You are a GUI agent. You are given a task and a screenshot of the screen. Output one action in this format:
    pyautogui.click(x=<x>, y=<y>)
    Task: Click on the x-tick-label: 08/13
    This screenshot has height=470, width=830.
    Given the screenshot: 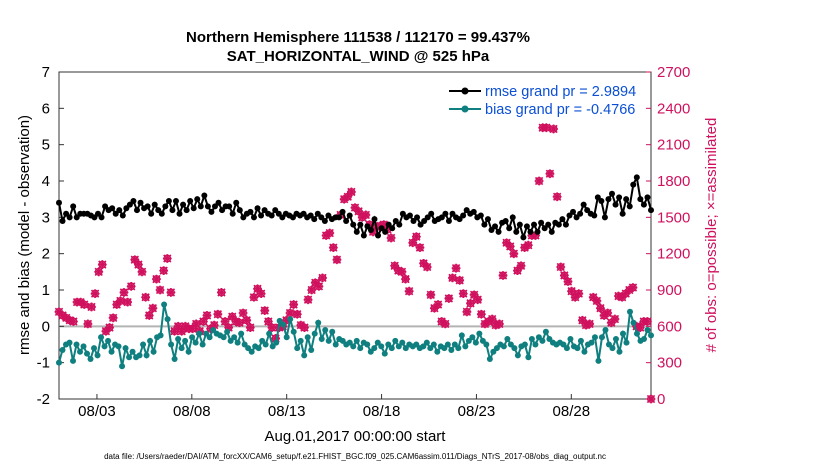 What is the action you would take?
    pyautogui.click(x=287, y=411)
    